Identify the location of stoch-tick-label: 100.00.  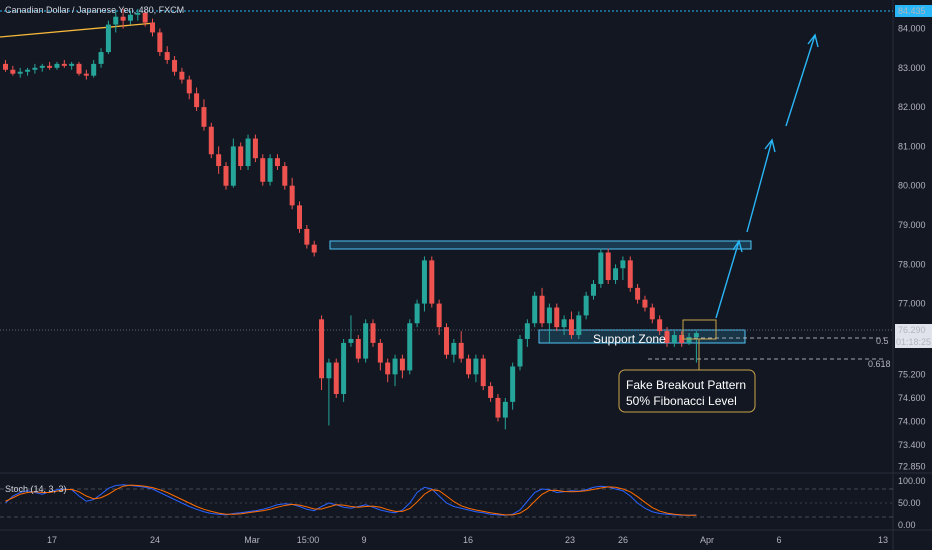
(912, 481).